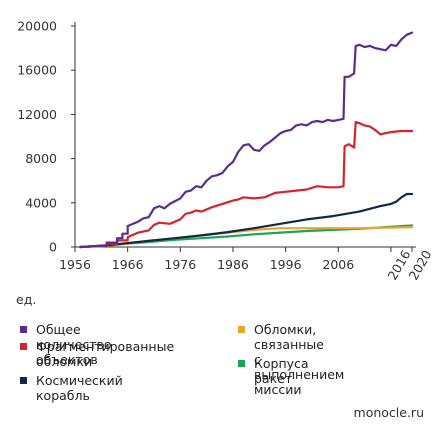  I want to click on legend-swatch-mission, so click(241, 329).